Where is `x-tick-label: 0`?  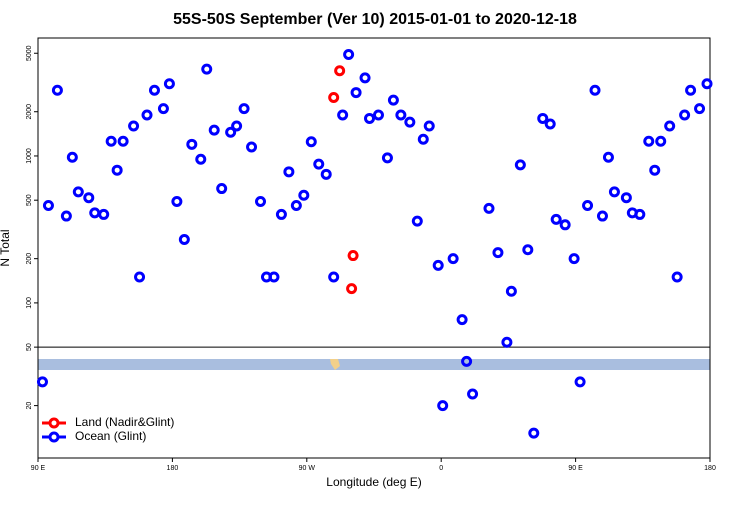
x-tick-label: 0 is located at coordinates (441, 468).